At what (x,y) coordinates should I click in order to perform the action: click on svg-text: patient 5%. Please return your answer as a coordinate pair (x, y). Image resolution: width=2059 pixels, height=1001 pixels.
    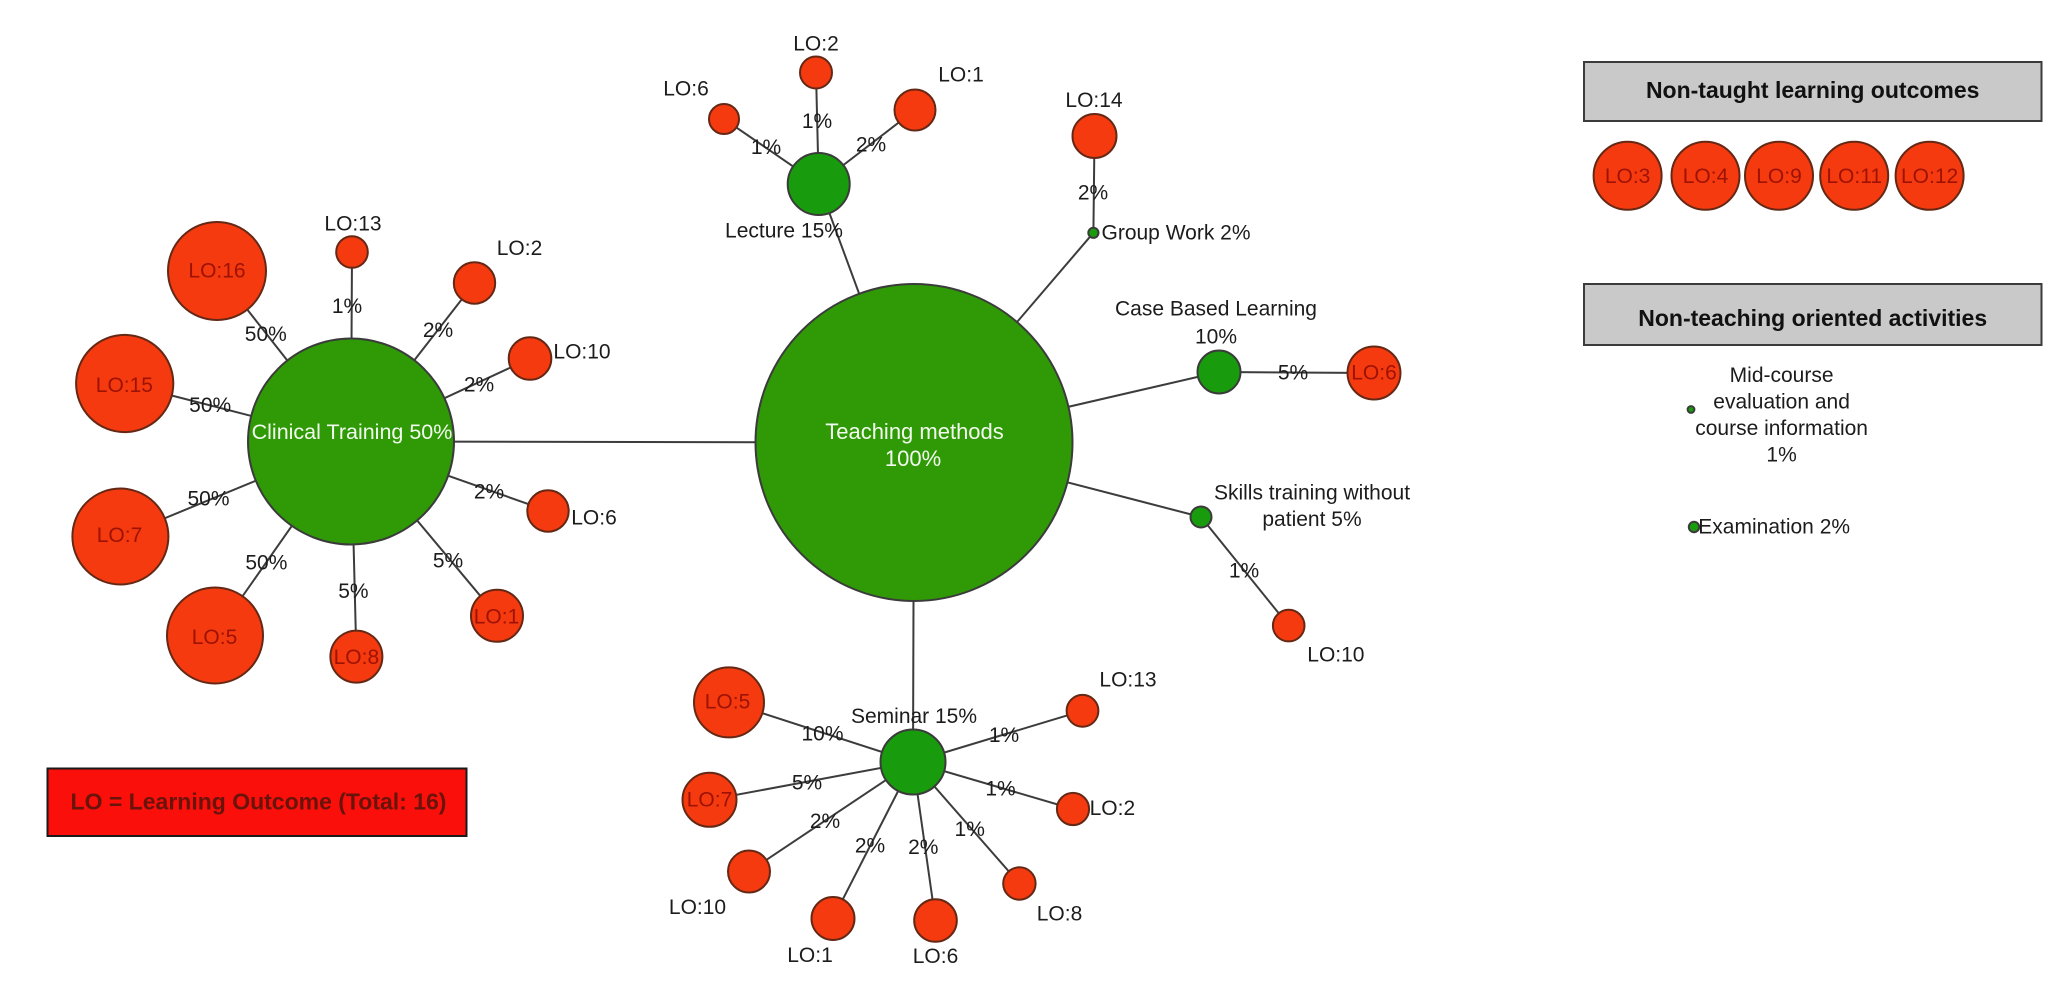
    Looking at the image, I should click on (1311, 519).